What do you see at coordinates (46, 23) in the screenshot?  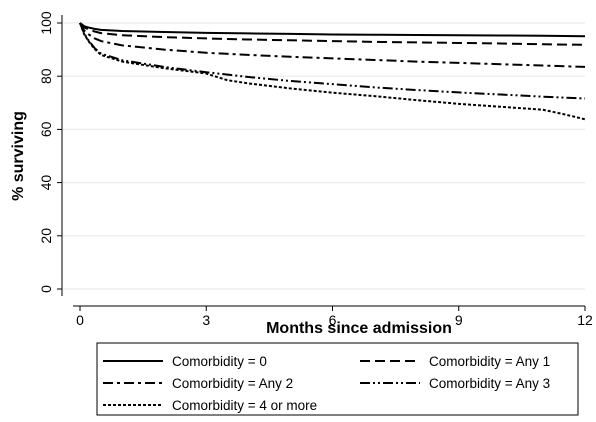 I see `y-tick-label: 100` at bounding box center [46, 23].